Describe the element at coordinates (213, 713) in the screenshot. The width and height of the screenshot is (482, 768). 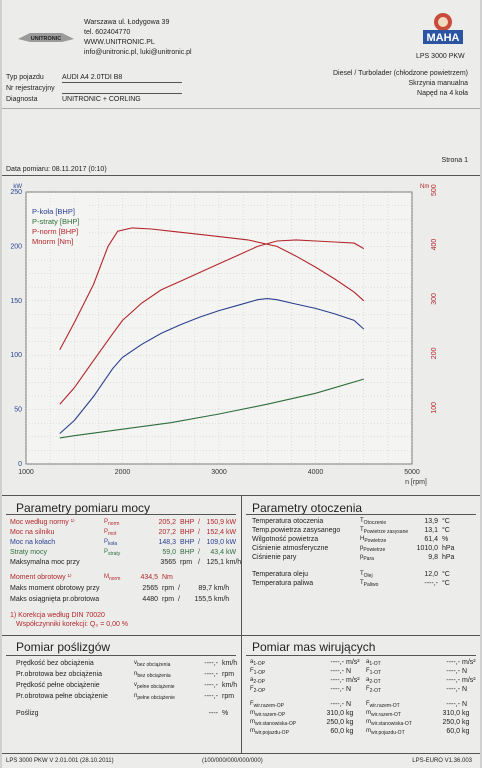
I see `slip-row-value: ----` at that location.